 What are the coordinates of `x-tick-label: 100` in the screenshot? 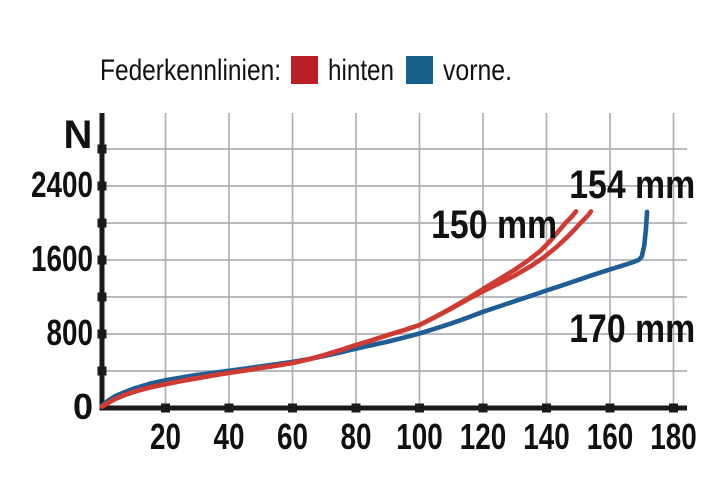 It's located at (419, 436).